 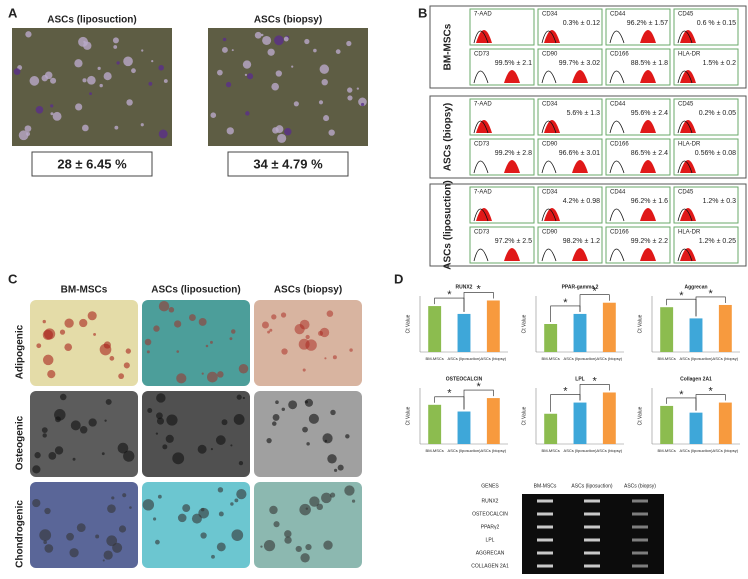 I want to click on group-label: ASCs (biopsy), so click(x=448, y=137).